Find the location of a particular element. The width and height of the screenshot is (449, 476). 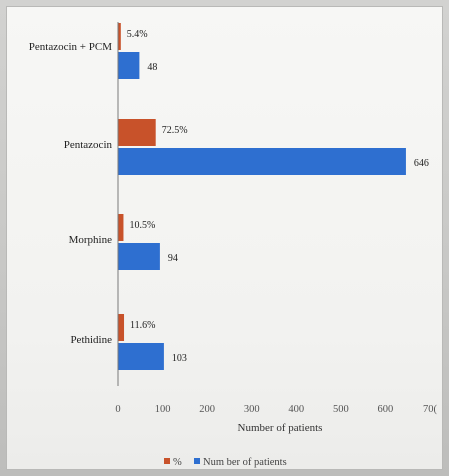

x-tick-label-5: 500 is located at coordinates (341, 409).